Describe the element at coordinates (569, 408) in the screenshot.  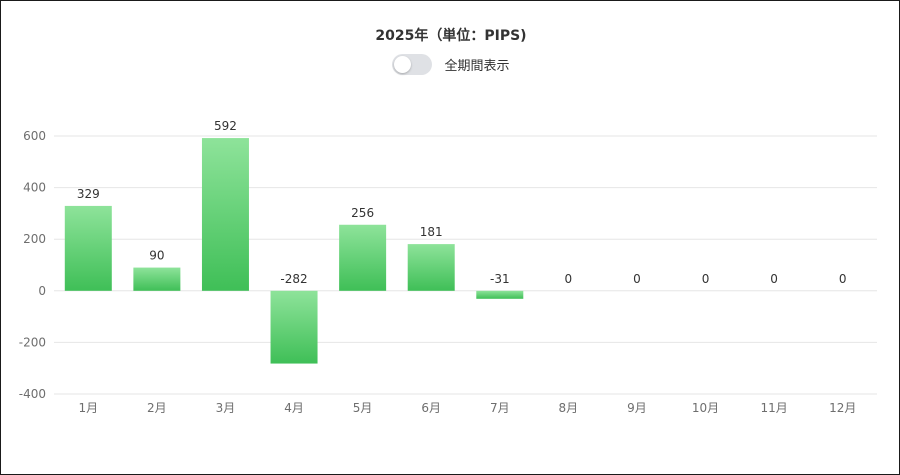
I see `x-tick-label: 8月` at that location.